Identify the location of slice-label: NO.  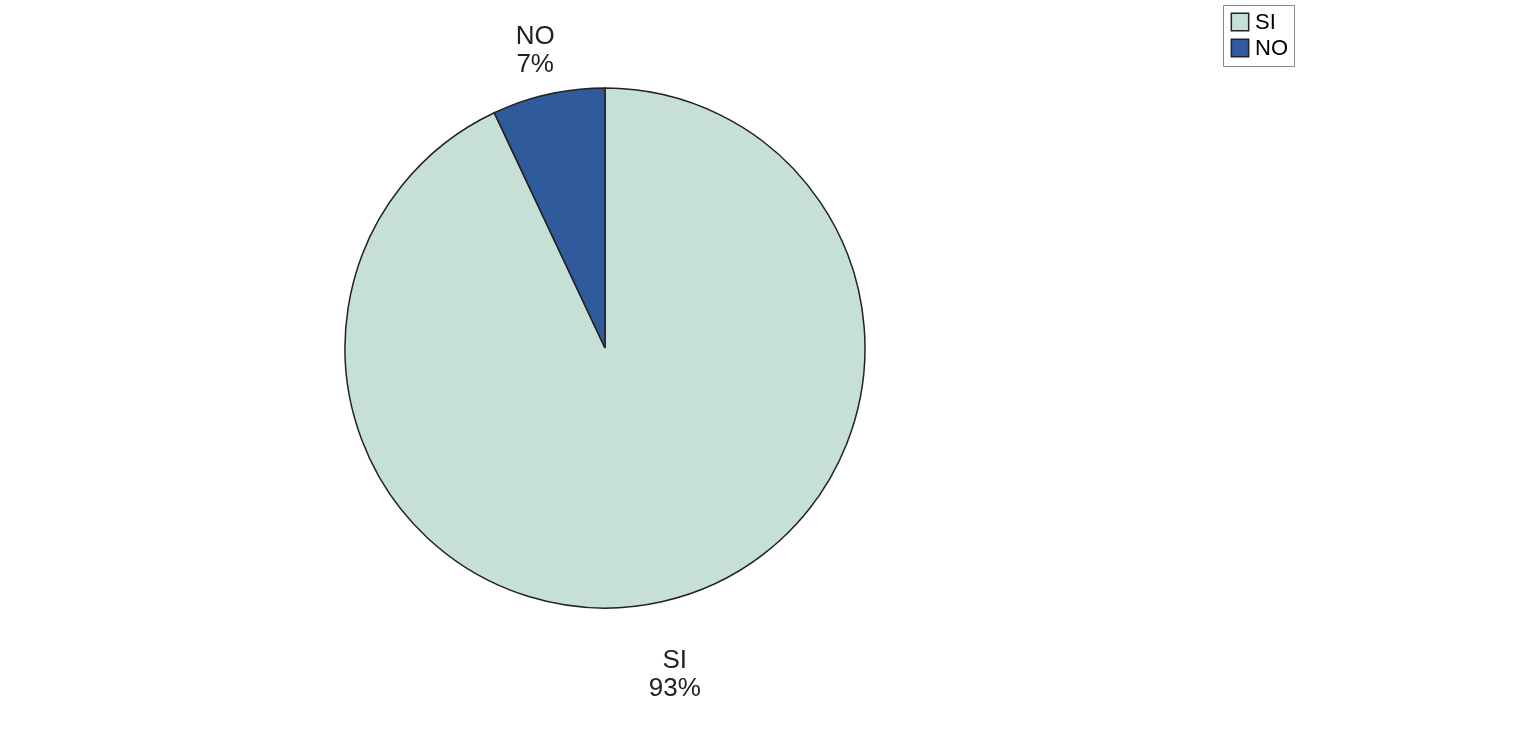
(535, 34).